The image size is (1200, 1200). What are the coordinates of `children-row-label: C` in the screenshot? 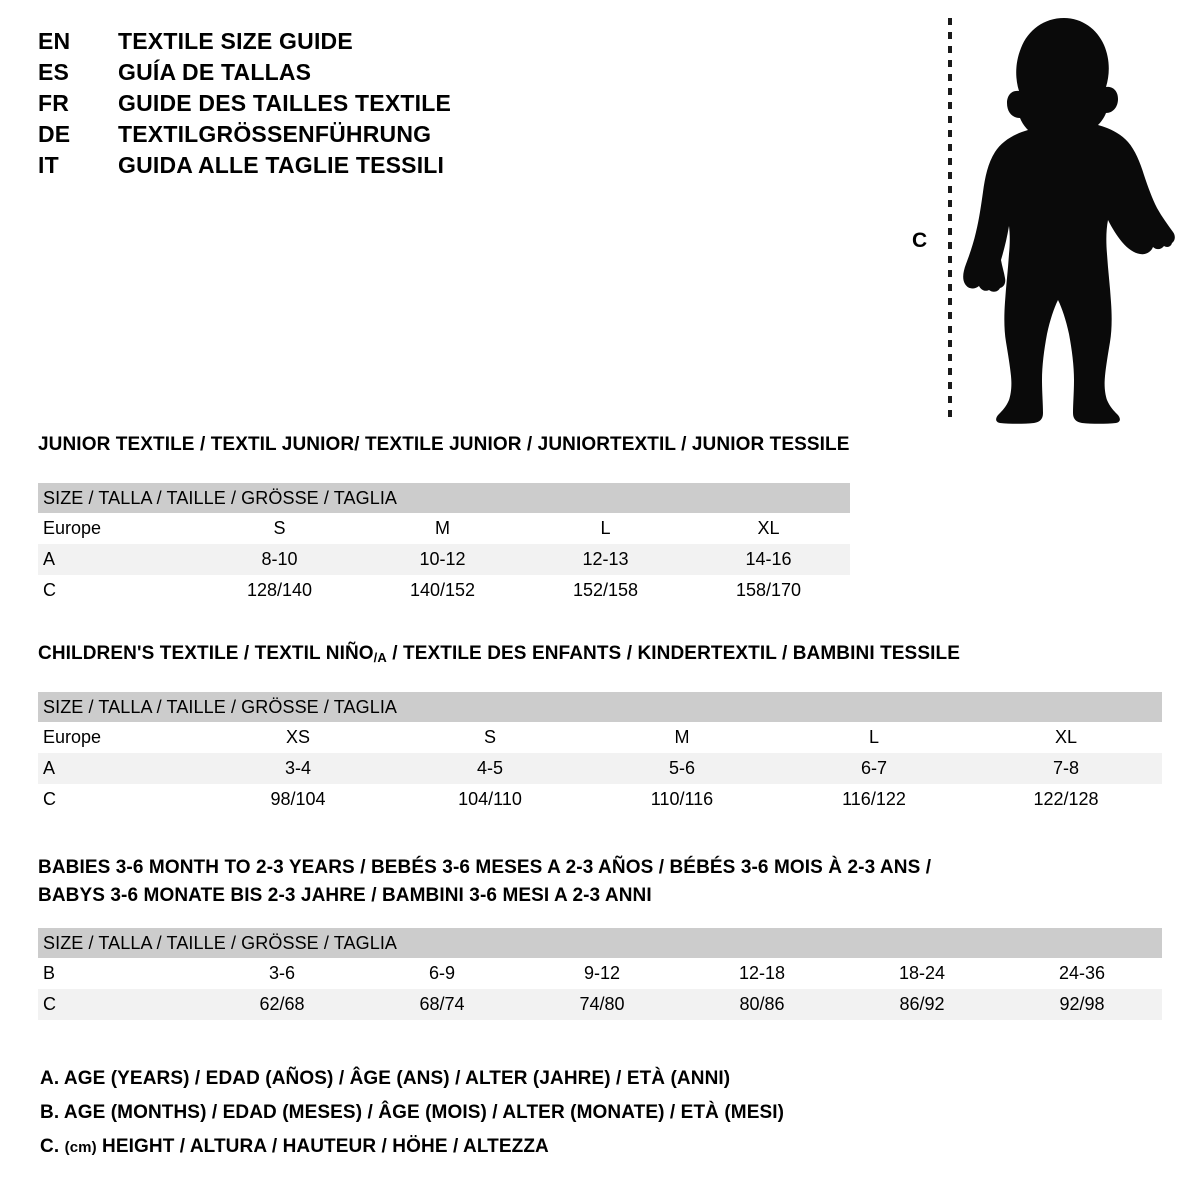 It's located at (120, 799).